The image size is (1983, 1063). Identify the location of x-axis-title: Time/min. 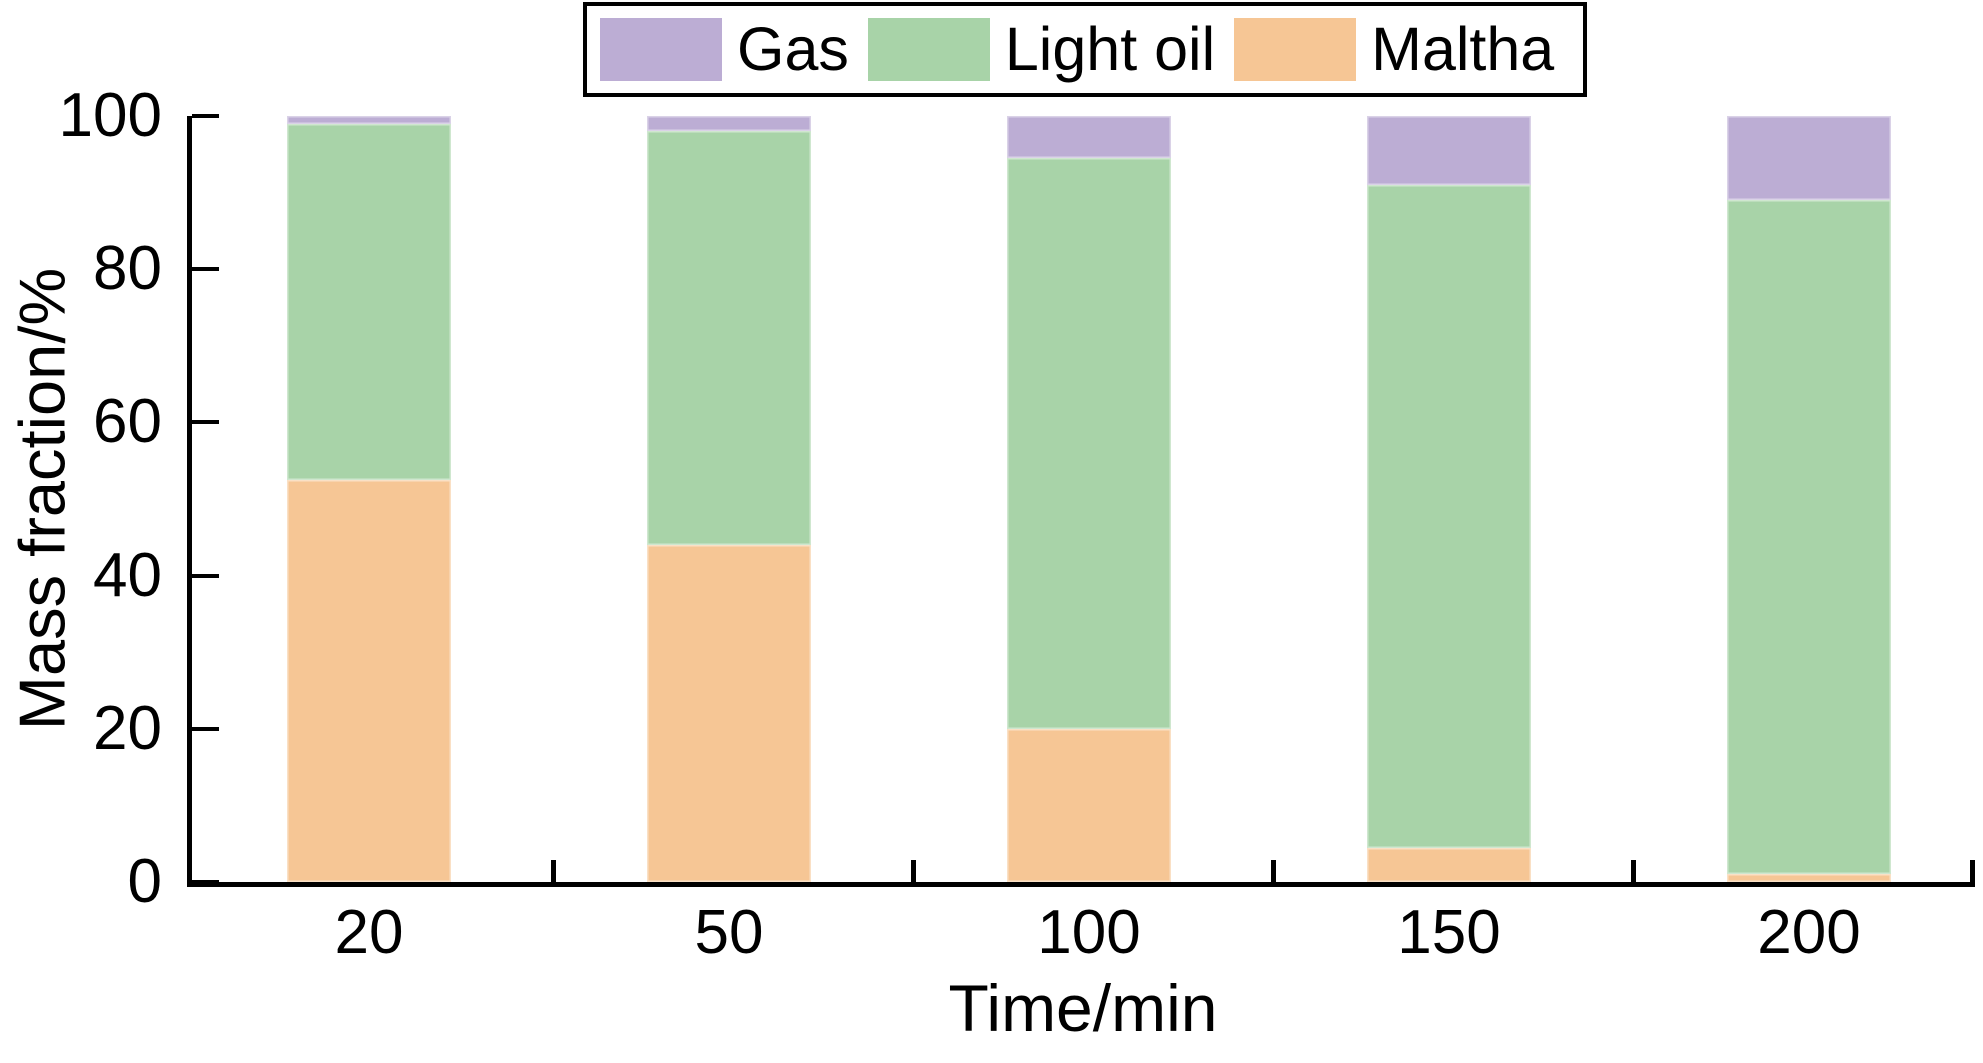
(1083, 1008).